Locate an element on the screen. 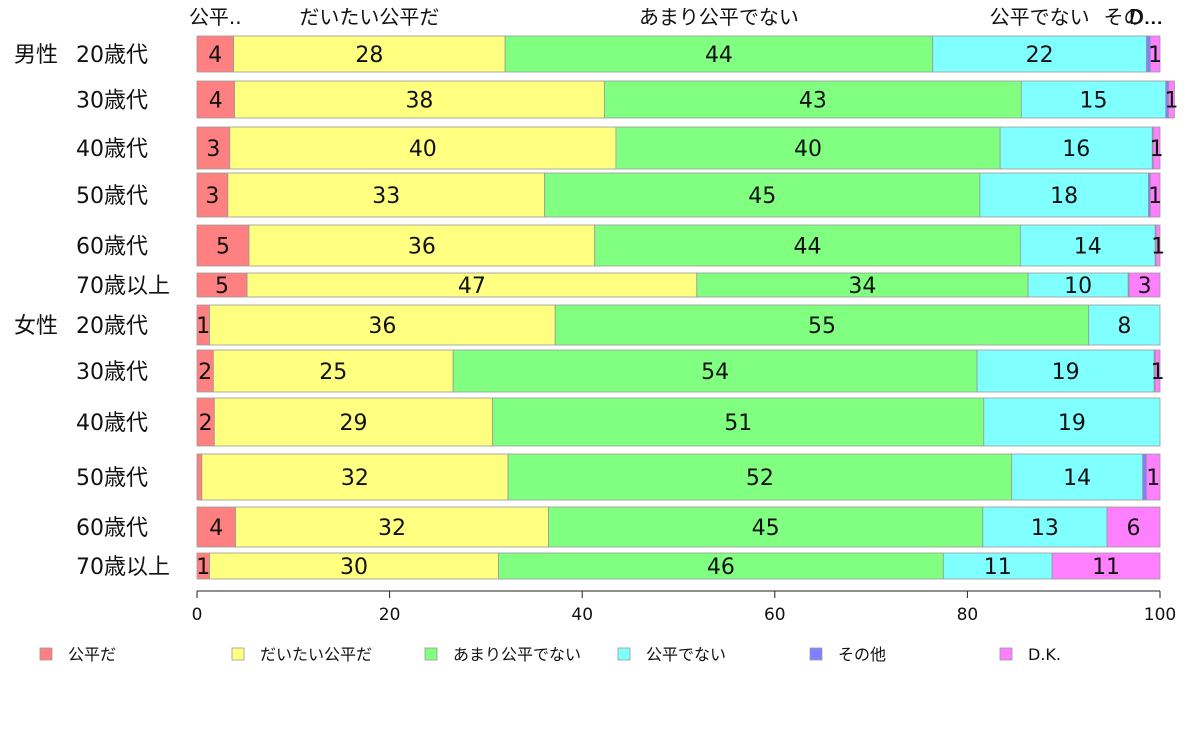 The height and width of the screenshot is (736, 1188). data-label: 43 is located at coordinates (813, 101).